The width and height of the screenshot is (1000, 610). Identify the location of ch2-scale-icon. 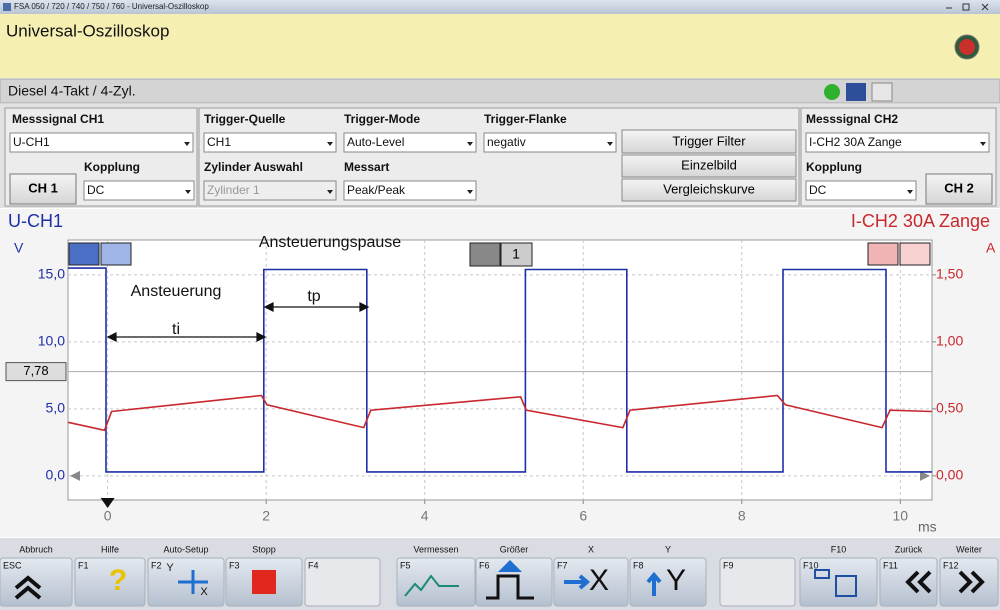
(883, 254).